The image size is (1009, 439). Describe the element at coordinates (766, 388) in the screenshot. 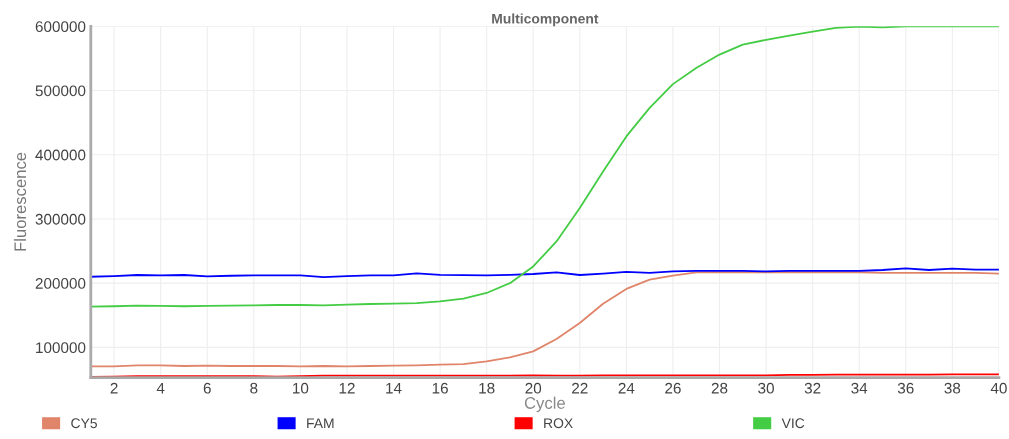

I see `x-tick-label: 30` at that location.